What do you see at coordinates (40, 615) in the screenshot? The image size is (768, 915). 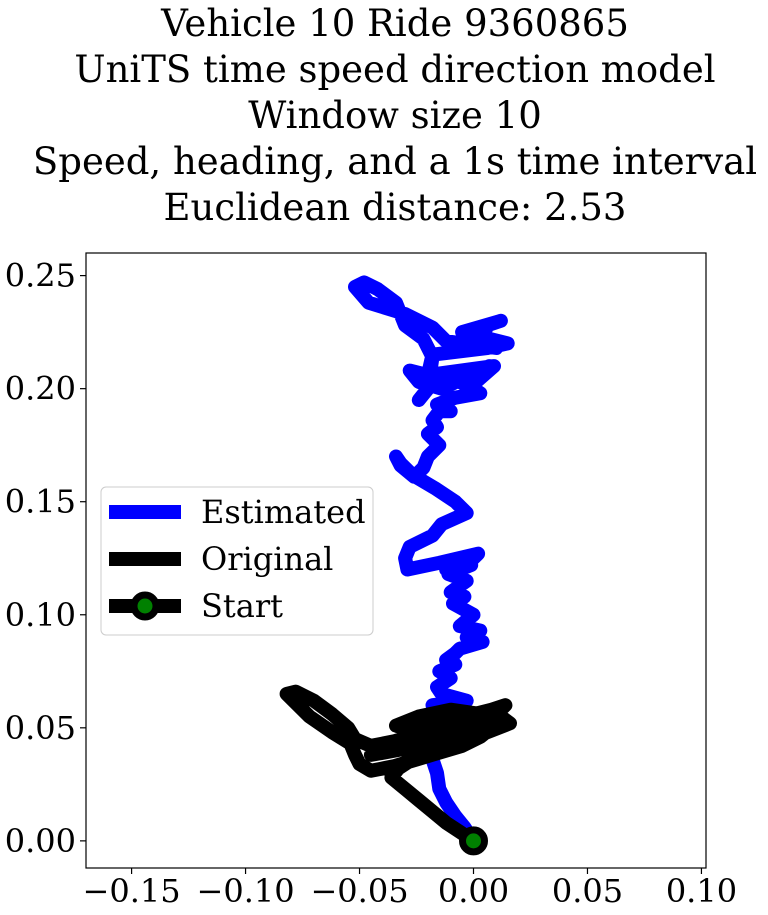 I see `y-tick-label: 0.10` at bounding box center [40, 615].